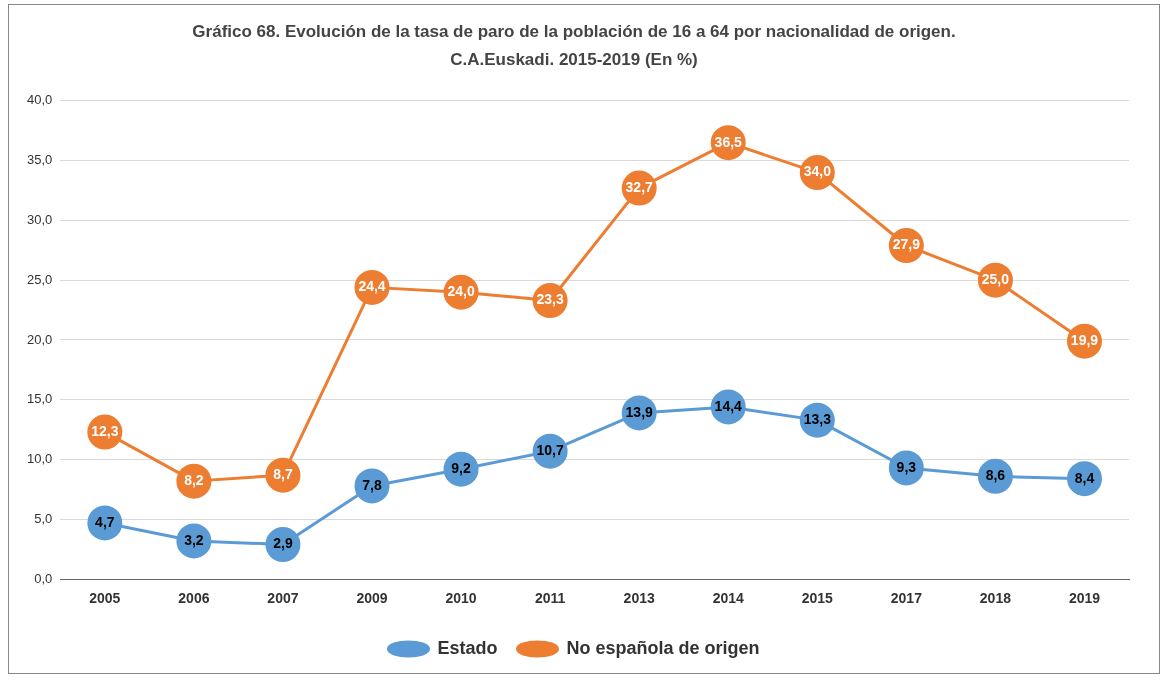  Describe the element at coordinates (817, 171) in the screenshot. I see `data-label: 34,0` at that location.